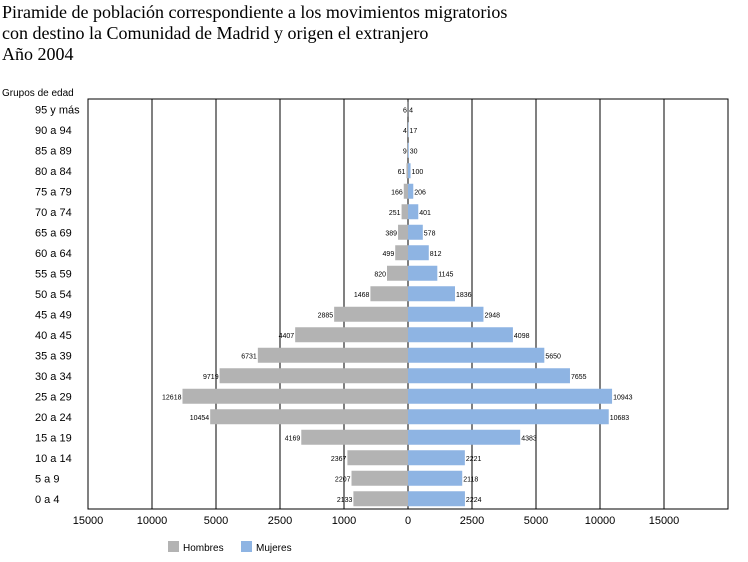 This screenshot has height=562, width=748. I want to click on data-label-mujeres: 1836, so click(464, 295).